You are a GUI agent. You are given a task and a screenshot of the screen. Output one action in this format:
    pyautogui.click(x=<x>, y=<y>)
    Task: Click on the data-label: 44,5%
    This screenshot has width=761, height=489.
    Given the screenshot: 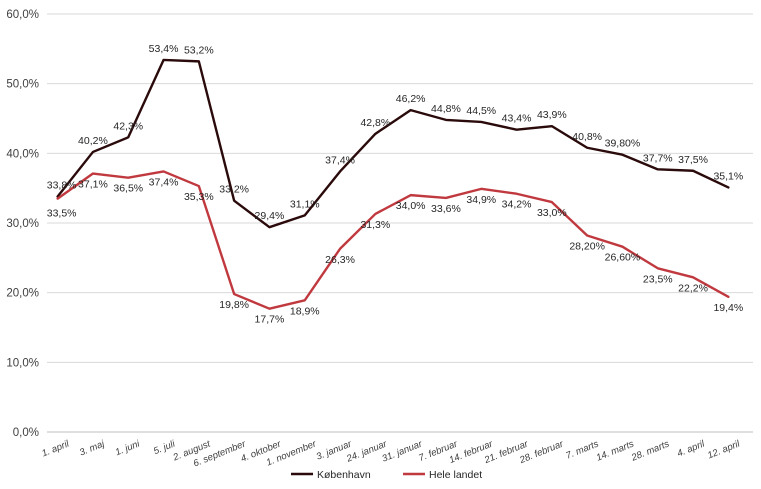 What is the action you would take?
    pyautogui.click(x=481, y=111)
    